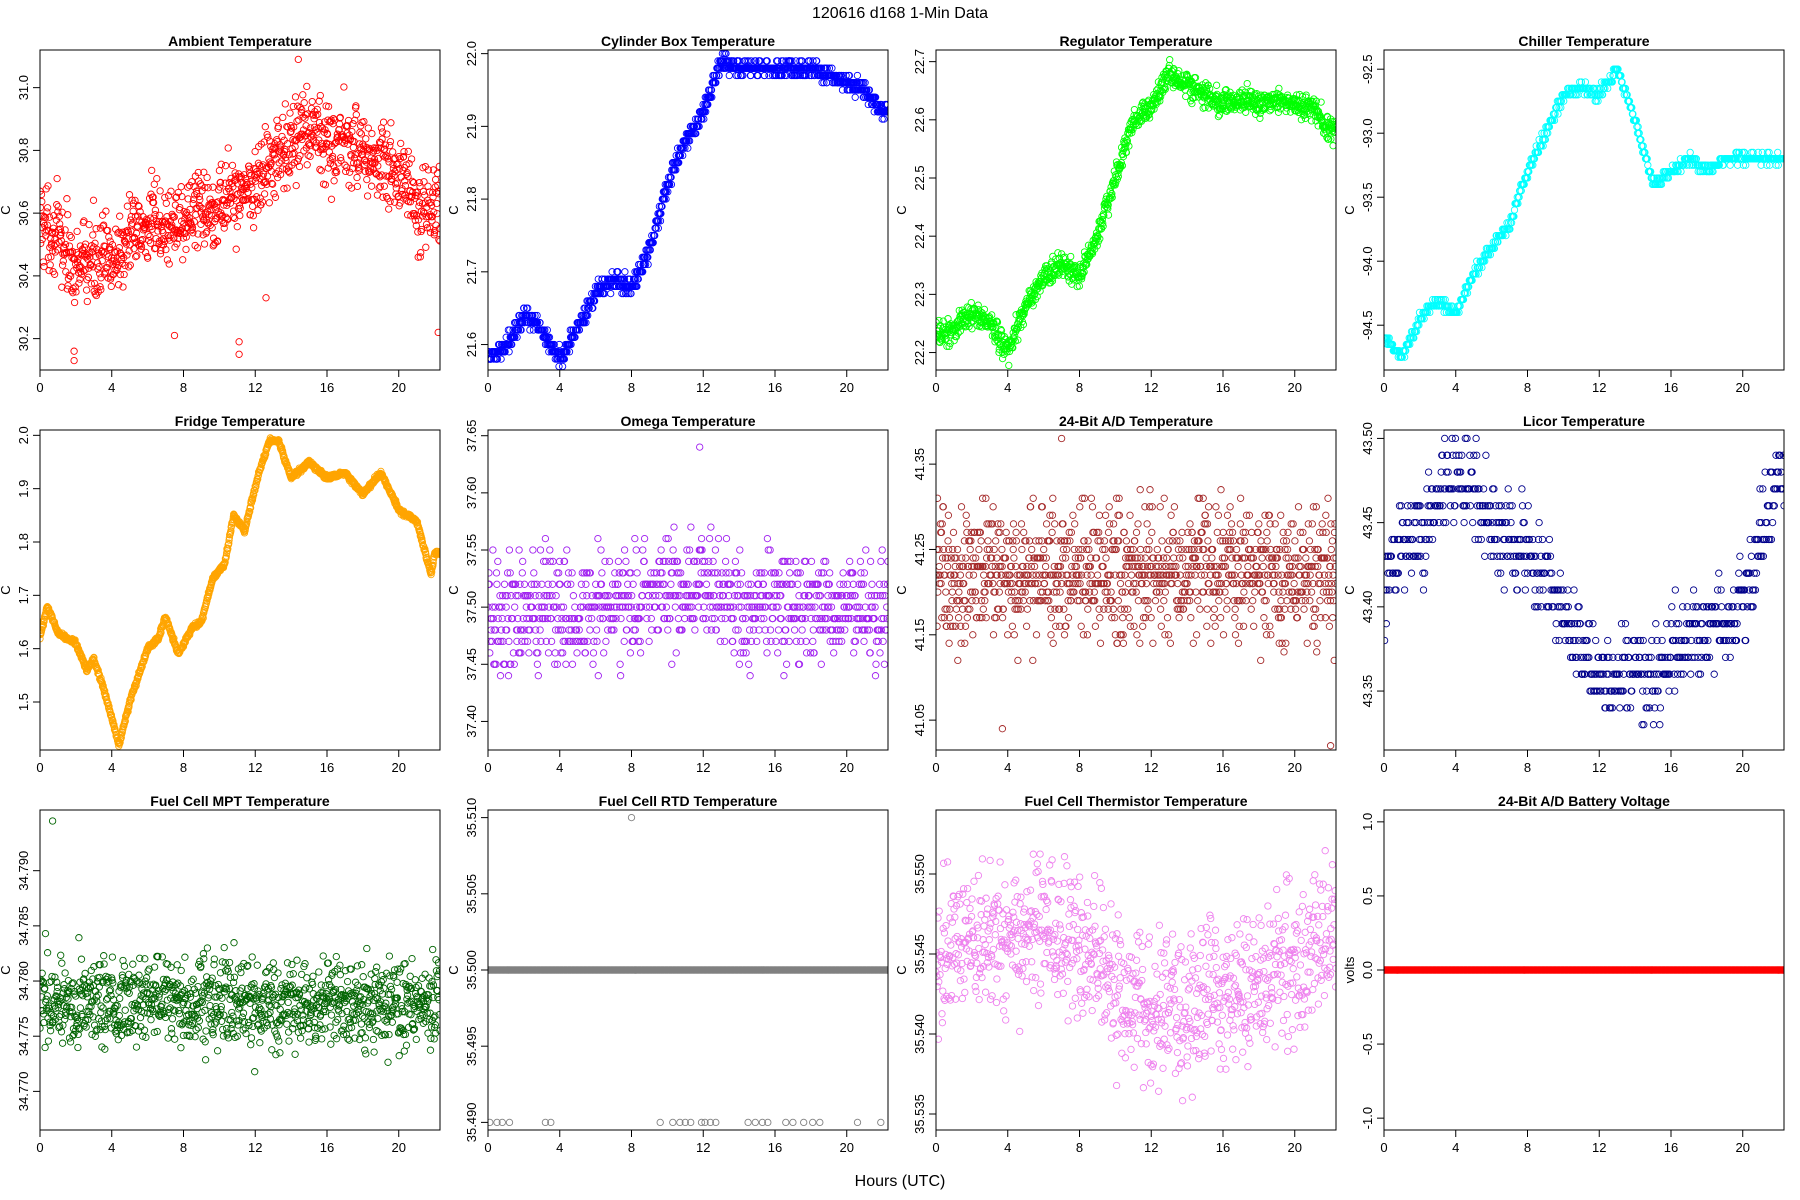 The image size is (1800, 1200). What do you see at coordinates (901, 209) in the screenshot?
I see `y-axis-label: C` at bounding box center [901, 209].